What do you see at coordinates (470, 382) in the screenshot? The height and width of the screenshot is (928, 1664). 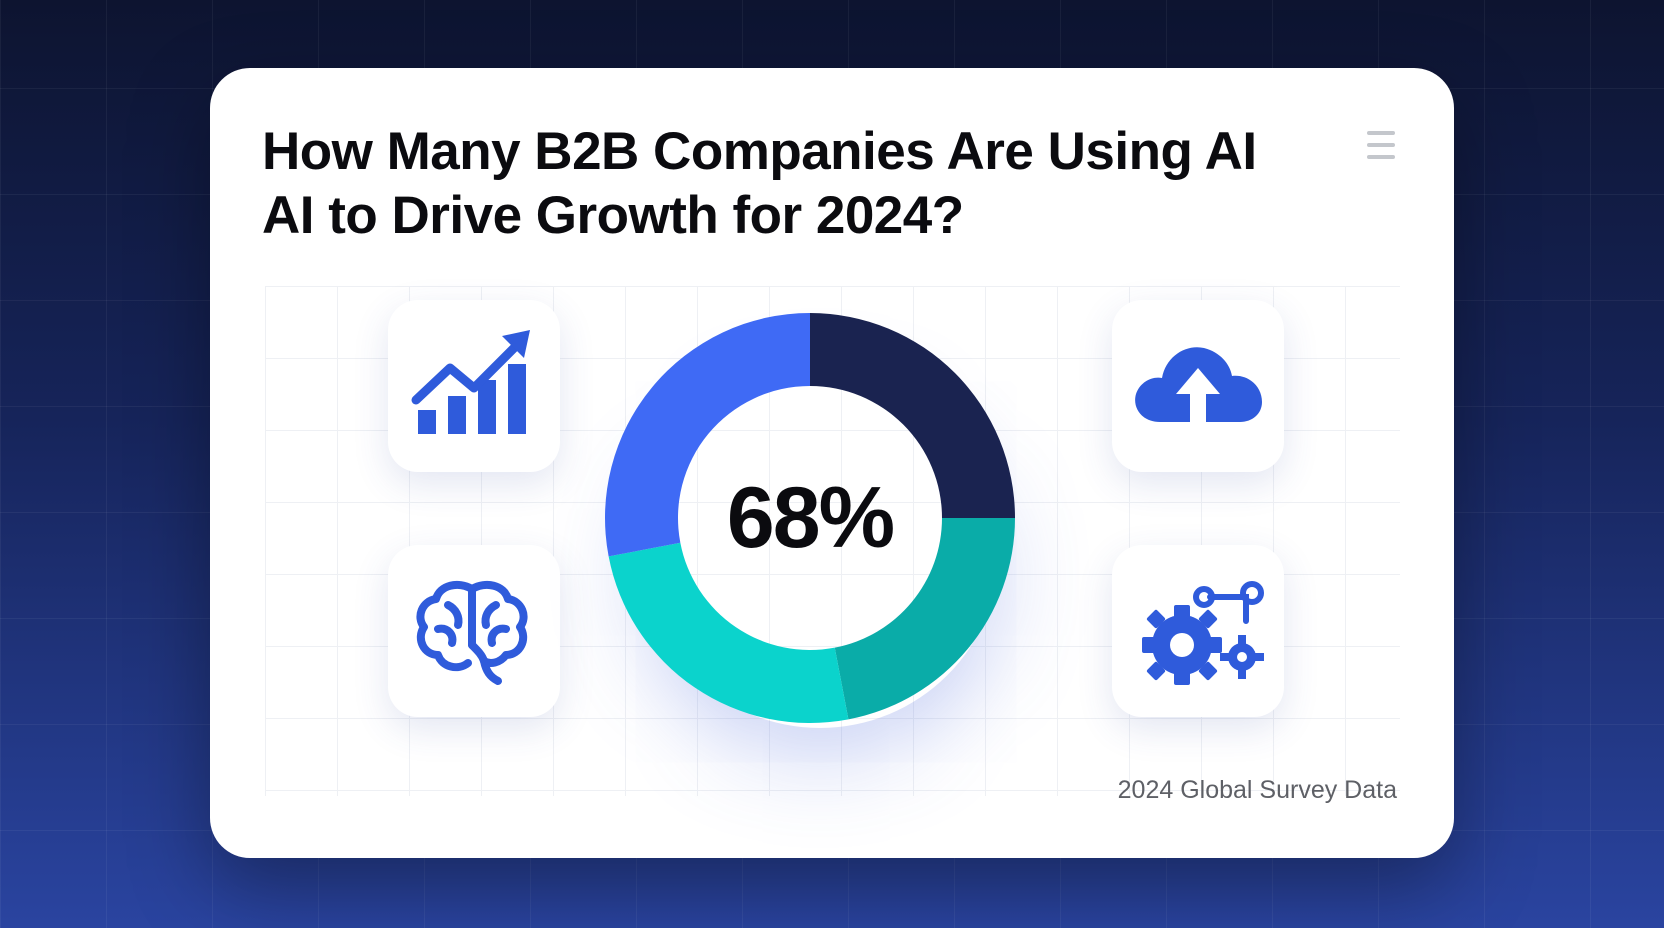 I see `growth-chart-icon` at bounding box center [470, 382].